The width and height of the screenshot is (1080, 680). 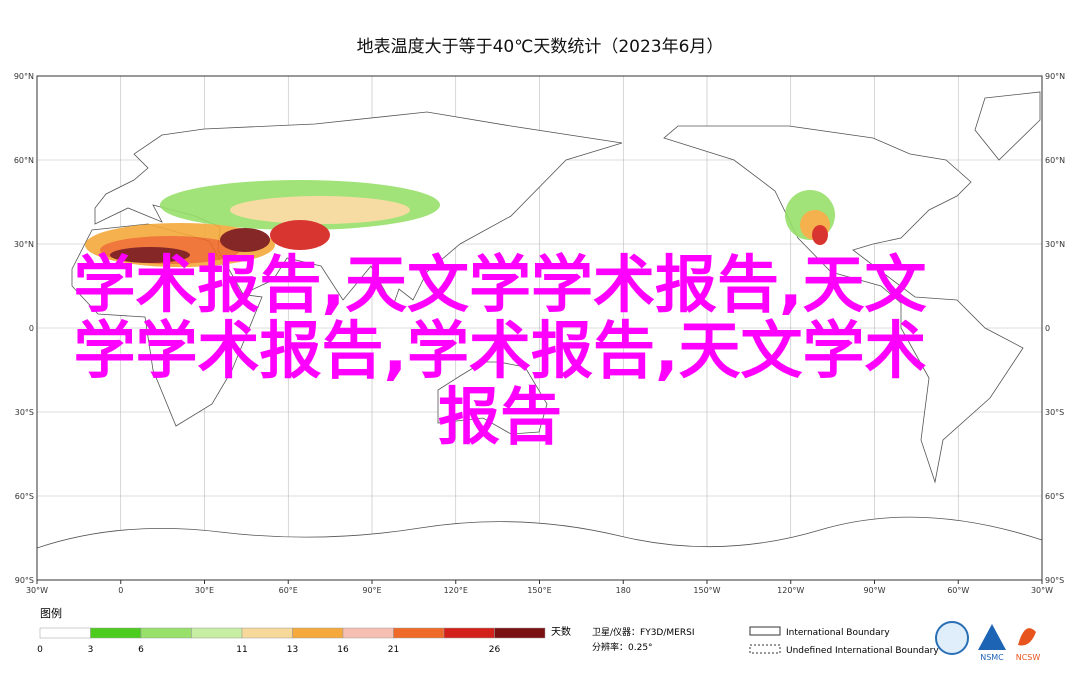 What do you see at coordinates (992, 657) in the screenshot?
I see `nsmc-text: NSMC` at bounding box center [992, 657].